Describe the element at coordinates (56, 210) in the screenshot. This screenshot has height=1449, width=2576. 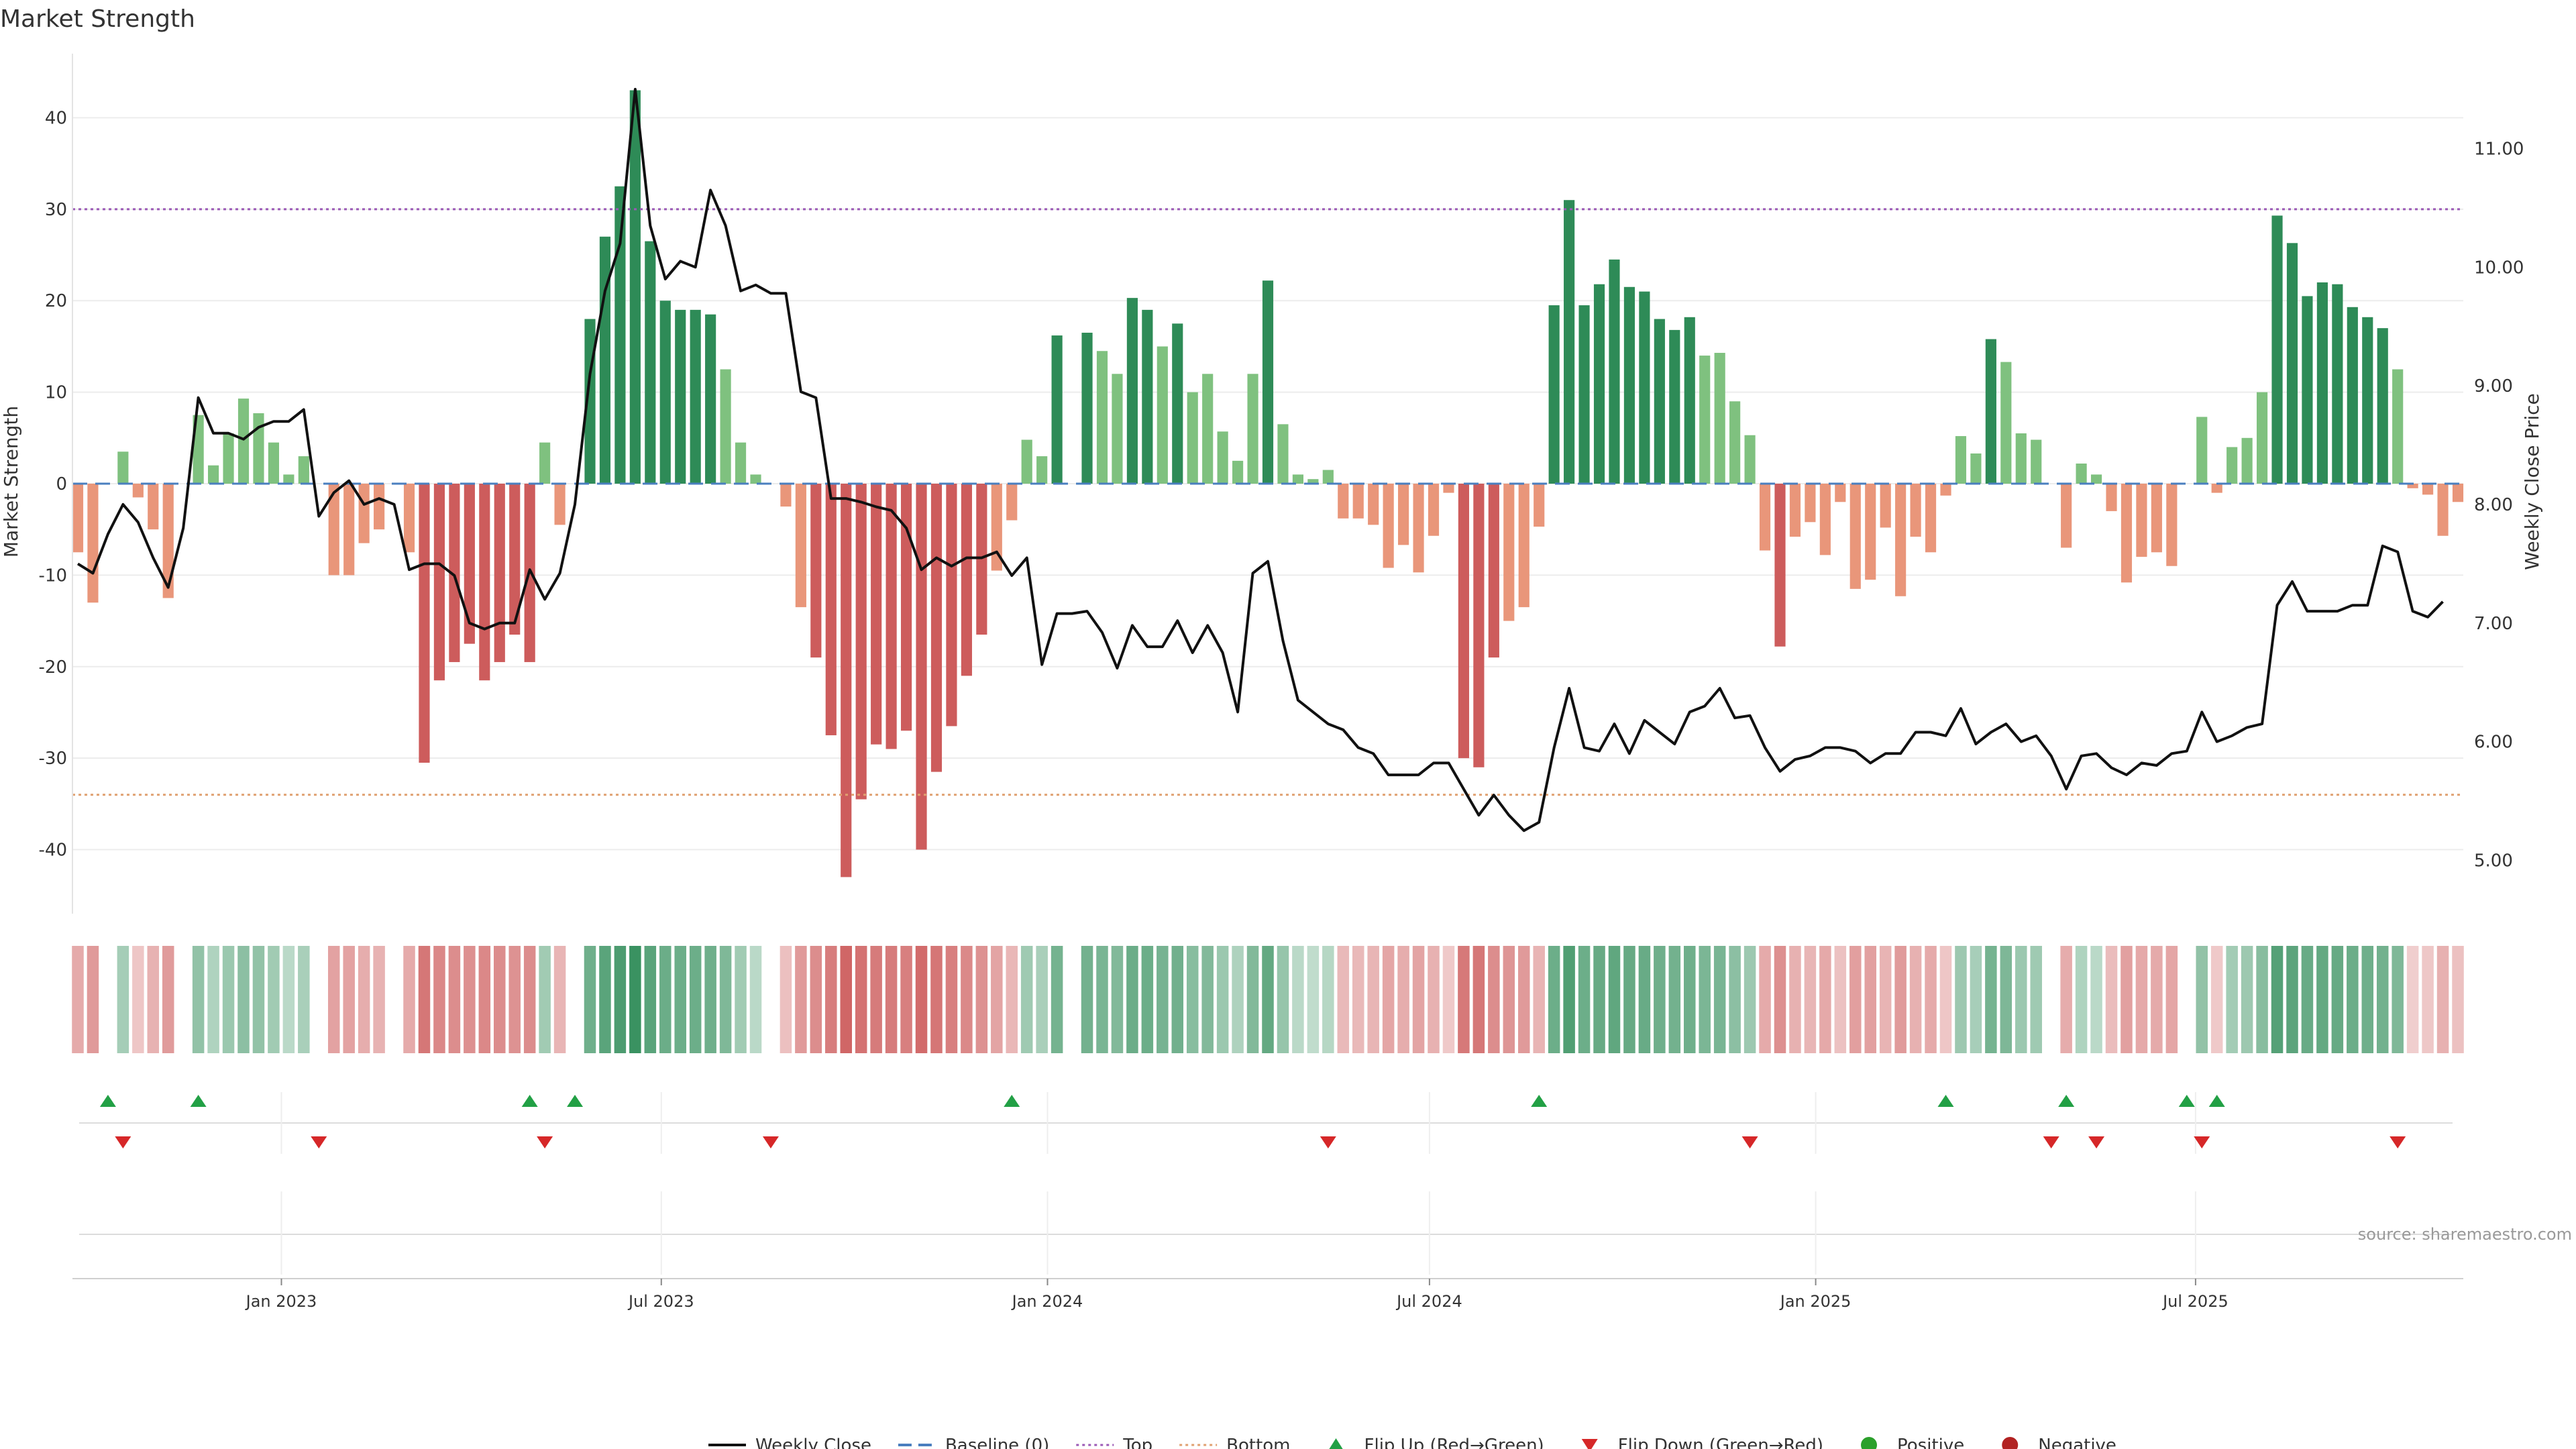
I see `y-tick-label: 30` at that location.